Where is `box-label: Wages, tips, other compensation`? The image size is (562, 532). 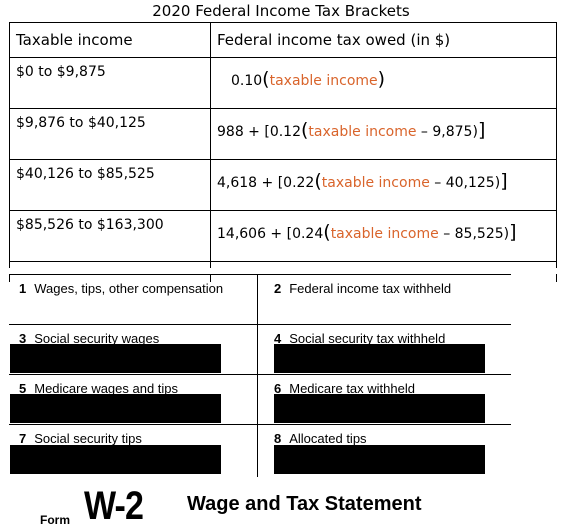
box-label: Wages, tips, other compensation is located at coordinates (129, 288).